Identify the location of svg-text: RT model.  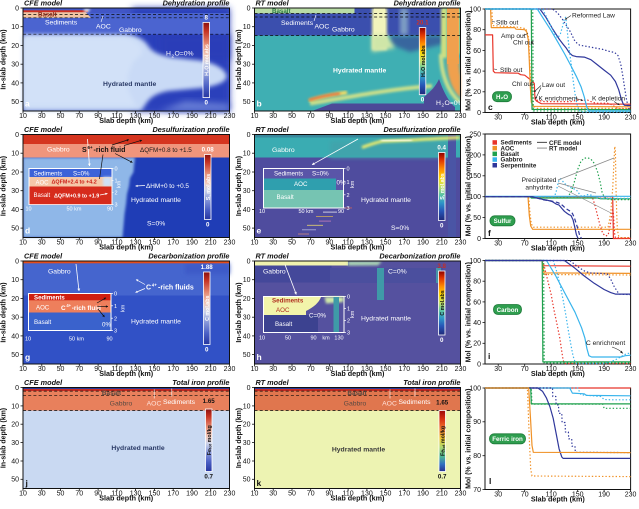
(273, 256).